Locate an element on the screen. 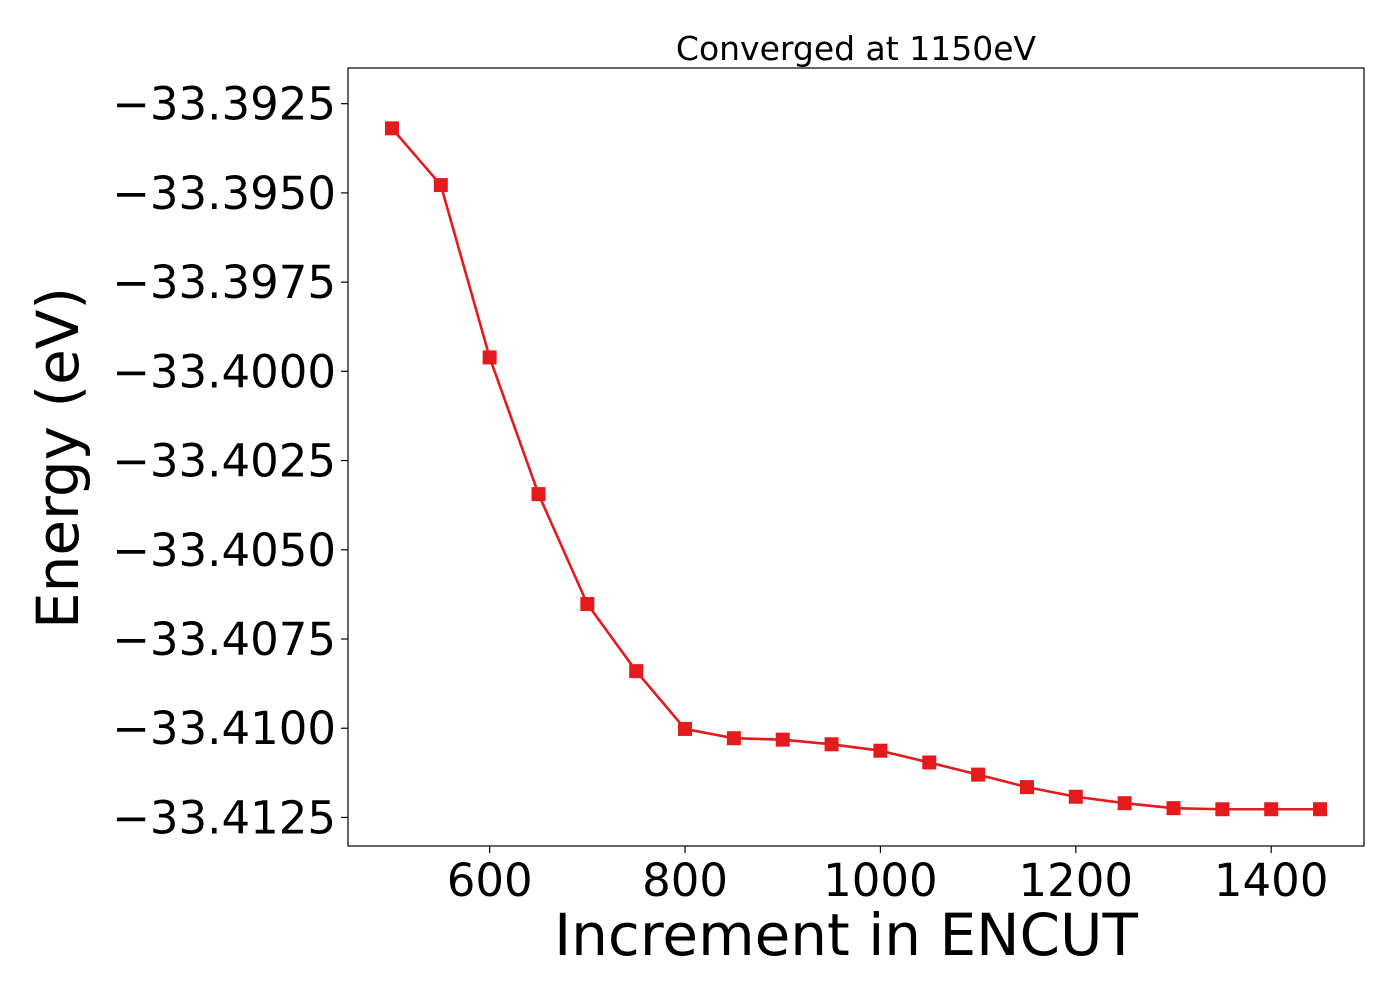 The image size is (1400, 1000). x-axis: 600 800 1000 1200 1400 is located at coordinates (888, 876).